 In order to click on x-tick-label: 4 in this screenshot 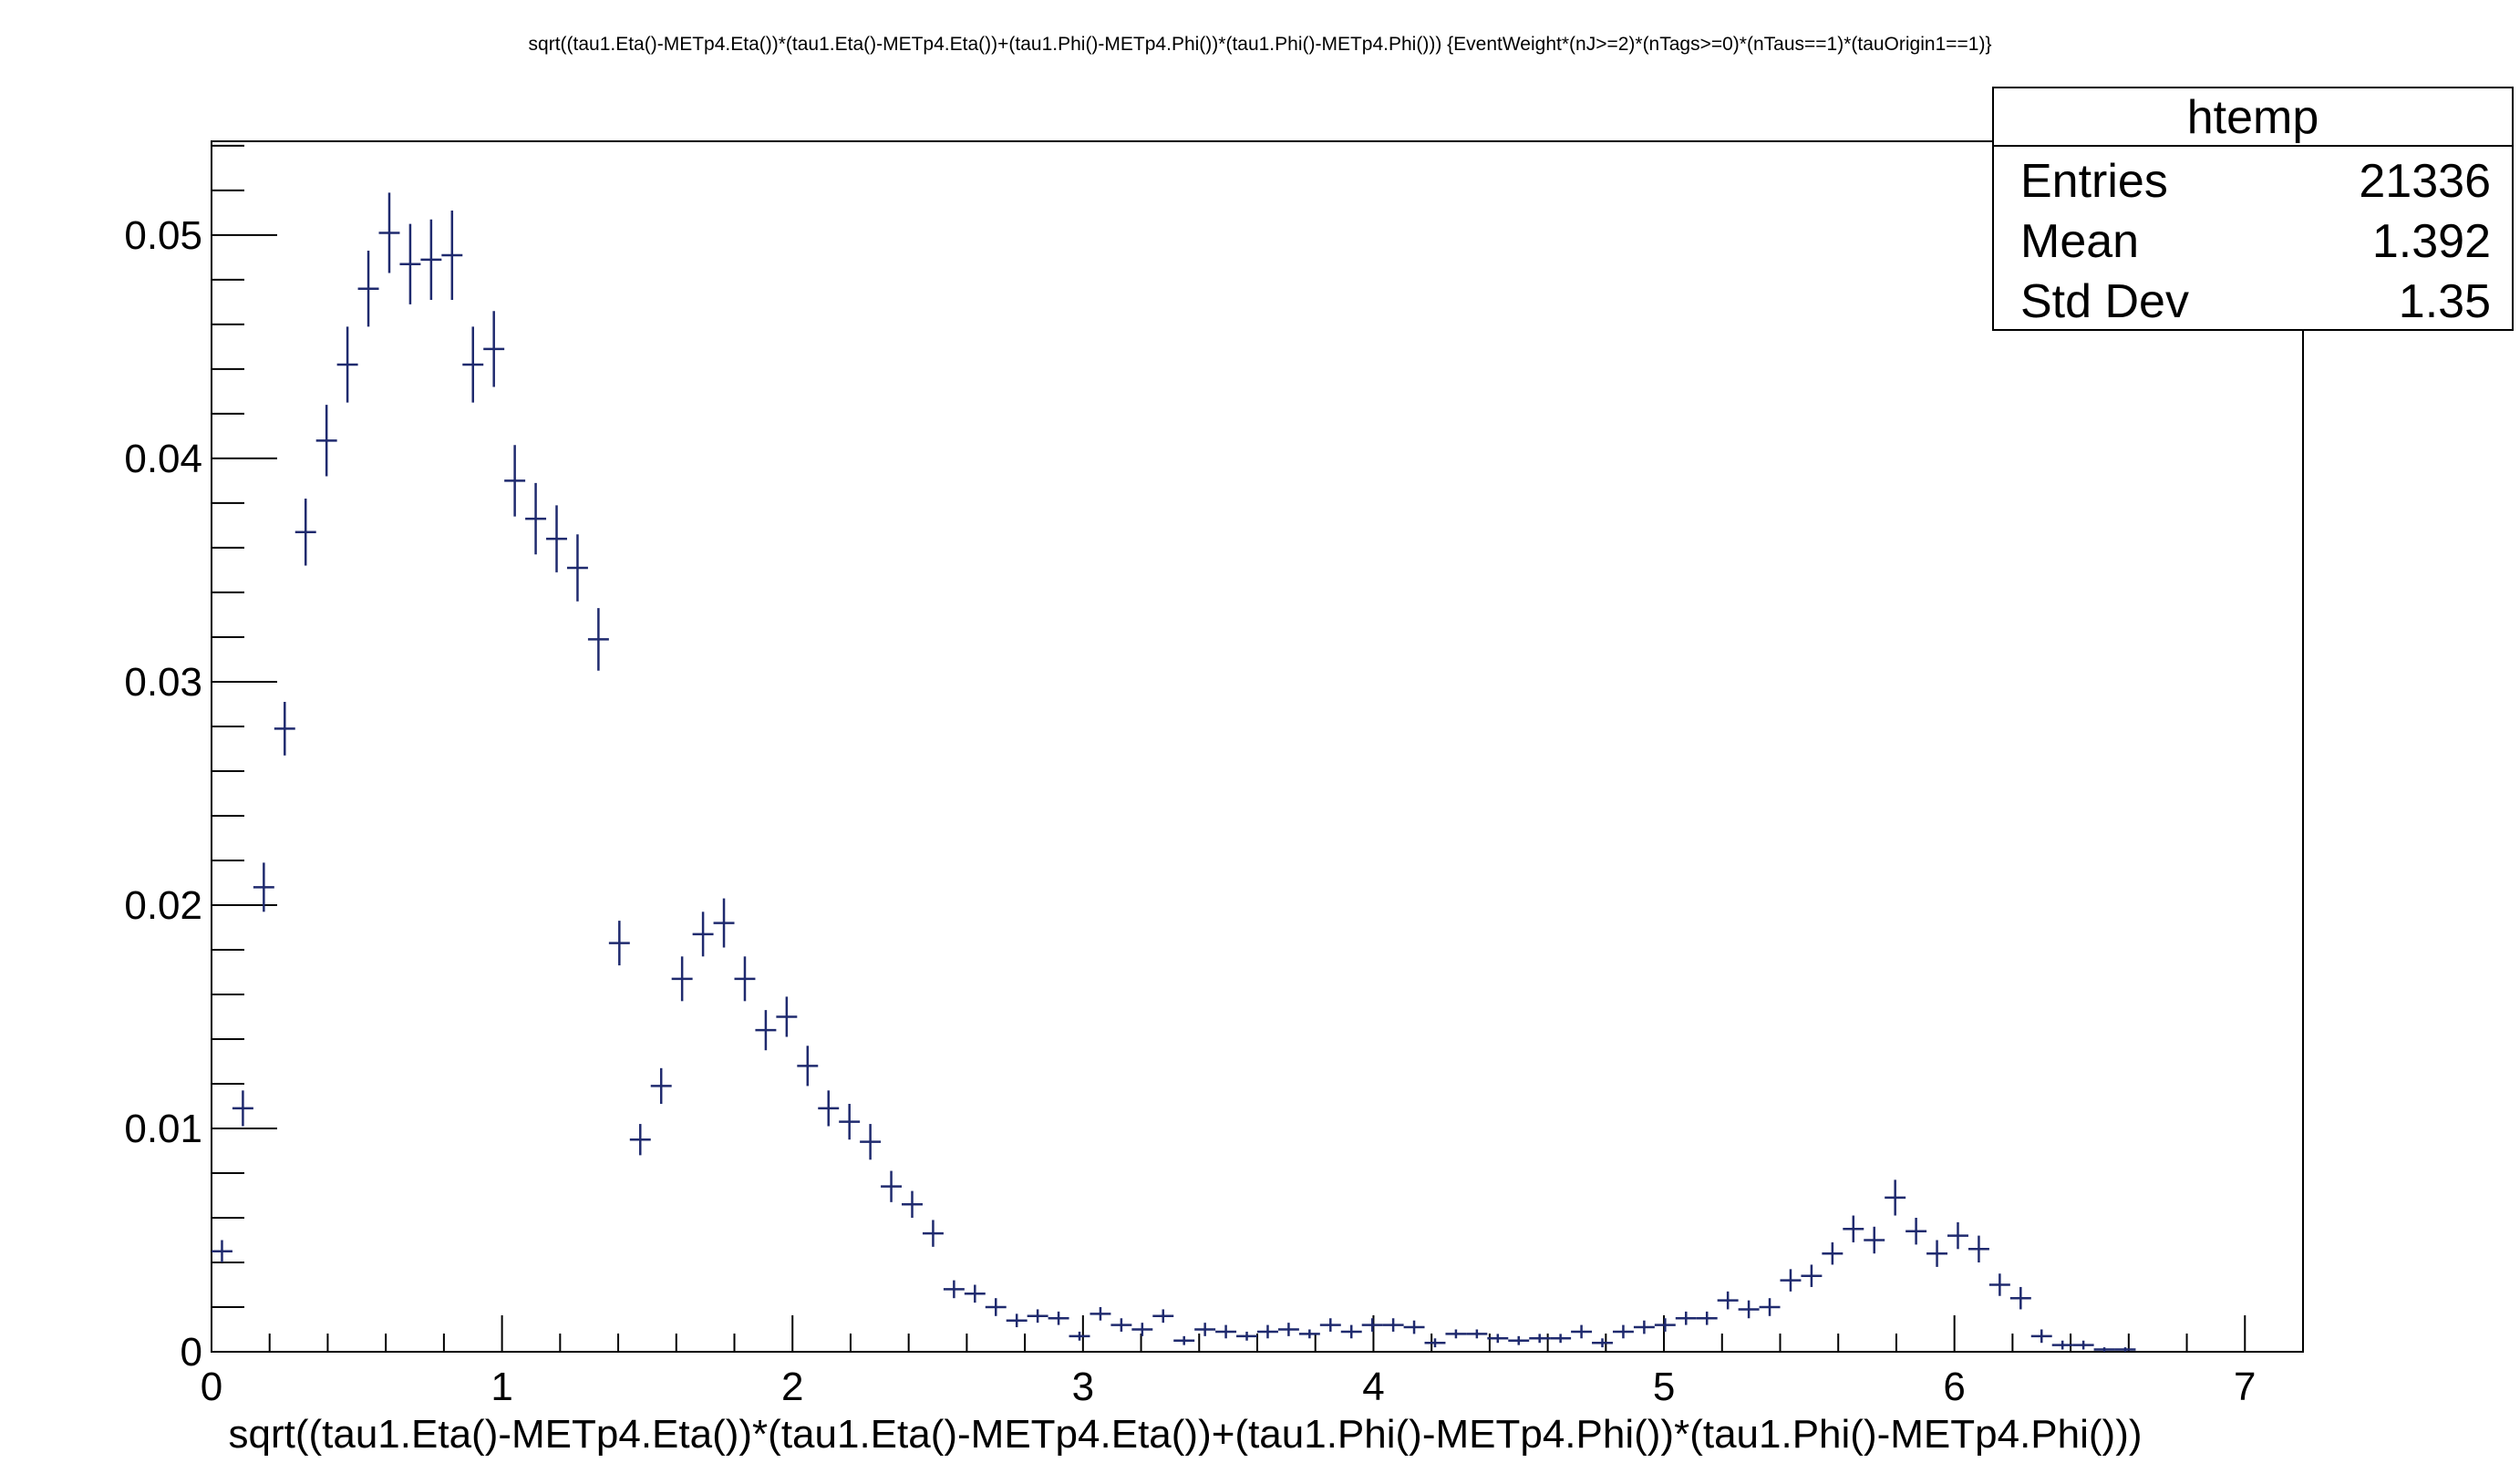, I will do `click(1373, 1387)`.